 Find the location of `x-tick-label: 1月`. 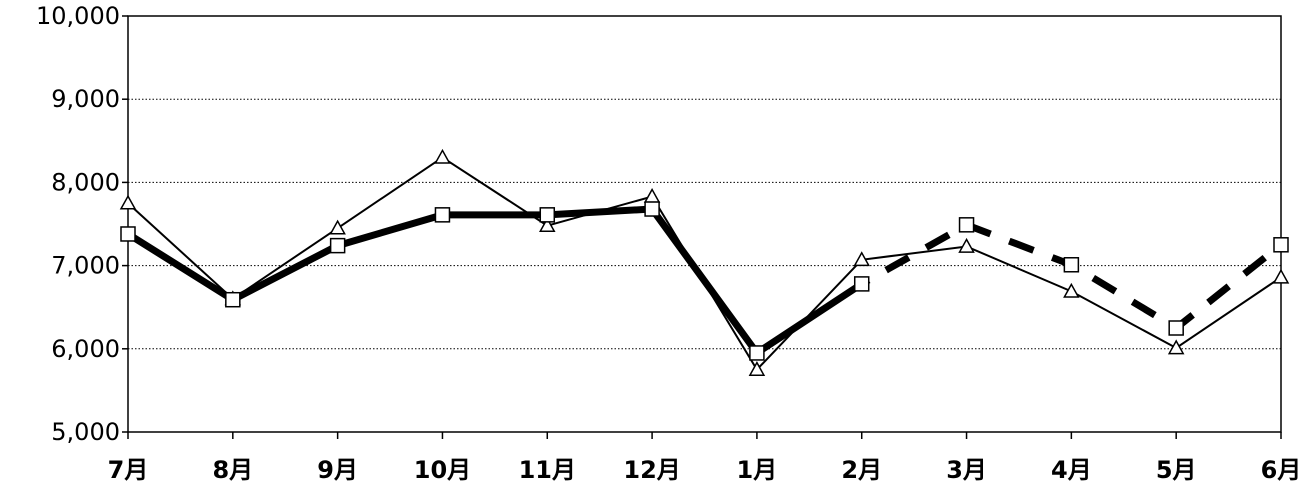

x-tick-label: 1月 is located at coordinates (757, 470).